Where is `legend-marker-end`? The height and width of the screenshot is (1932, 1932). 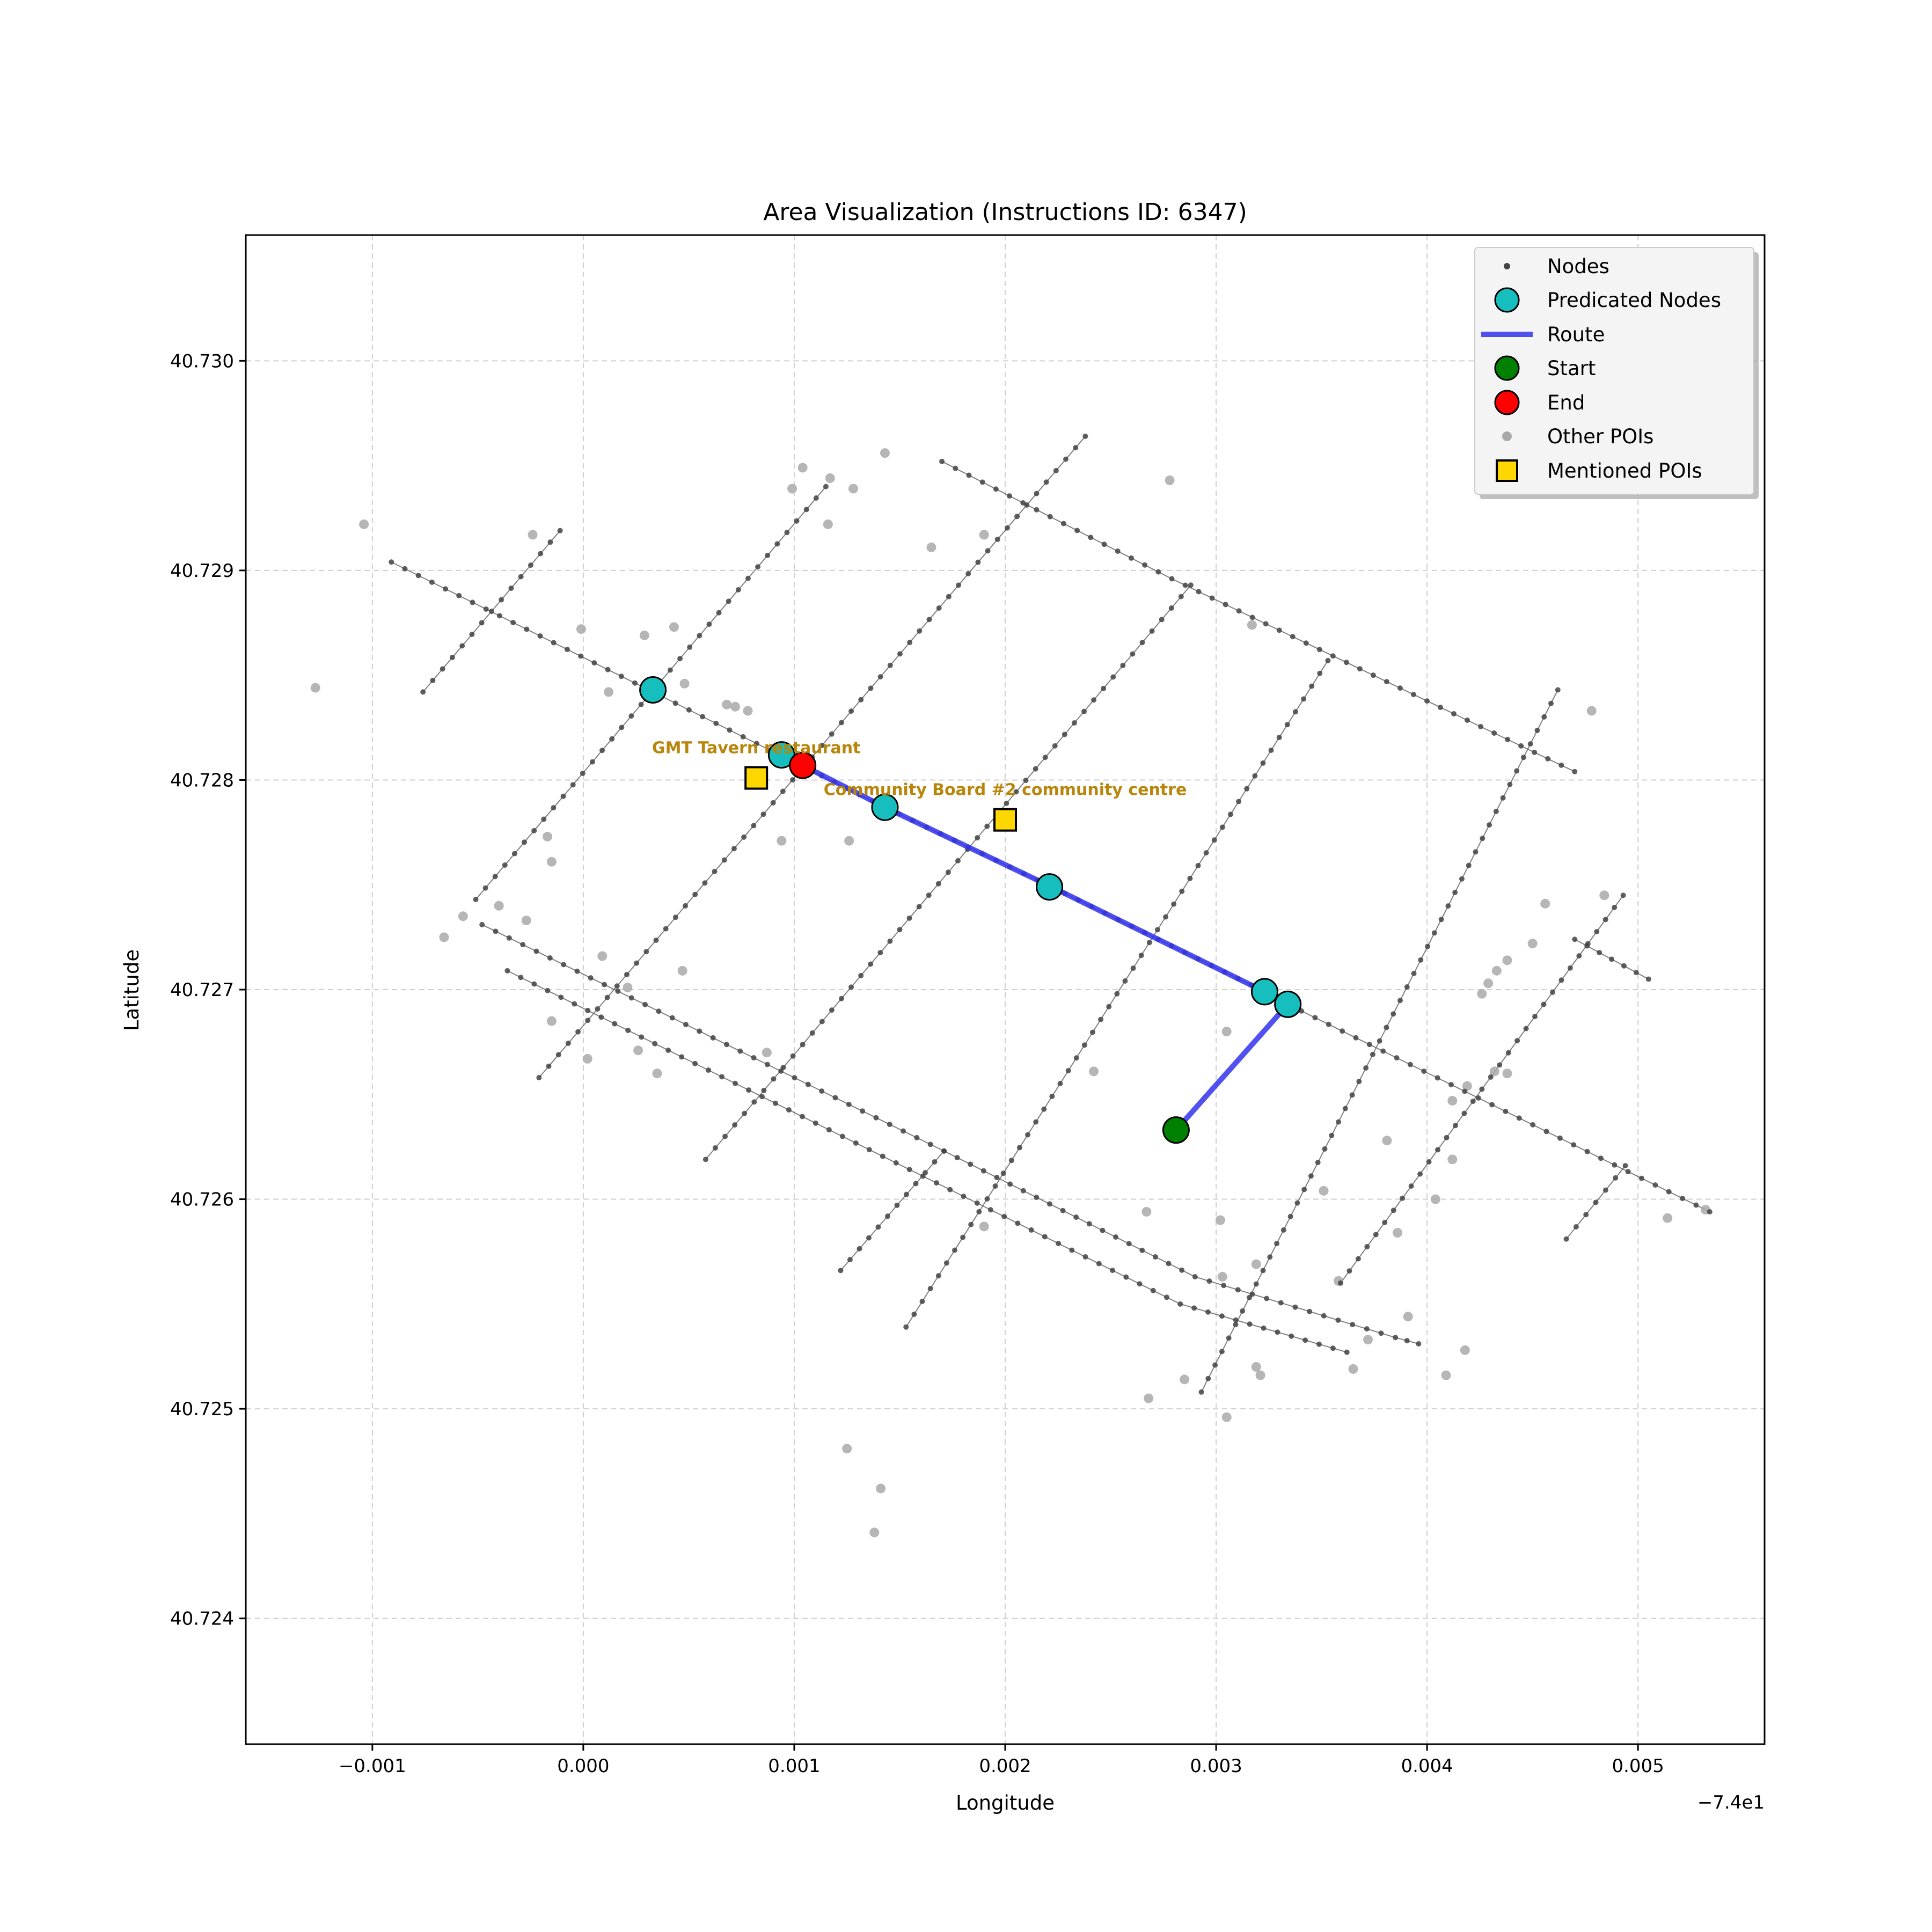
legend-marker-end is located at coordinates (1507, 402).